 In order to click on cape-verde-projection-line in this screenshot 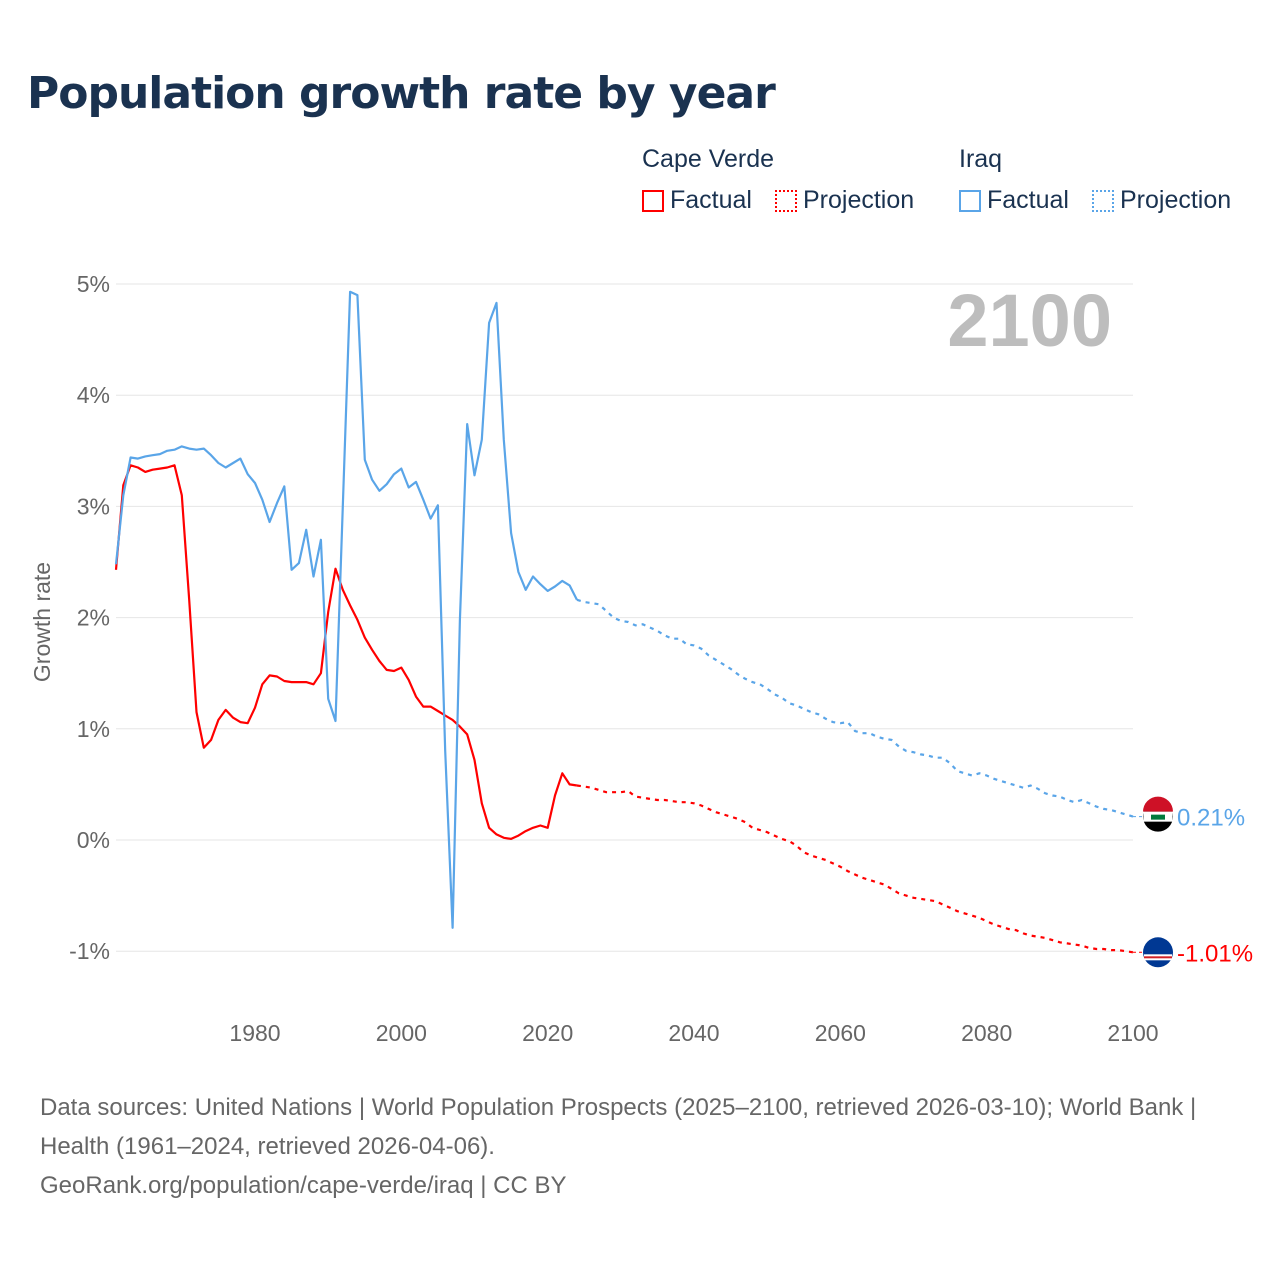, I will do `click(855, 869)`.